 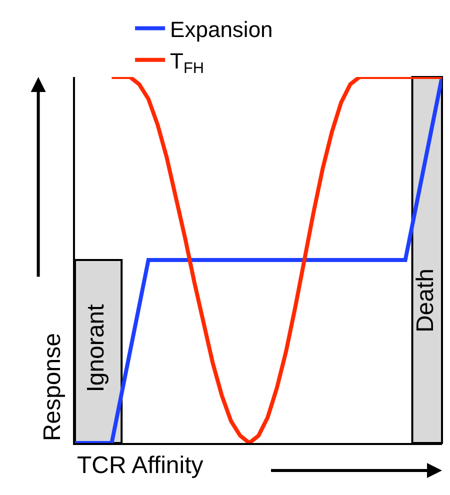 What do you see at coordinates (96, 348) in the screenshot?
I see `annotation: Ignorant` at bounding box center [96, 348].